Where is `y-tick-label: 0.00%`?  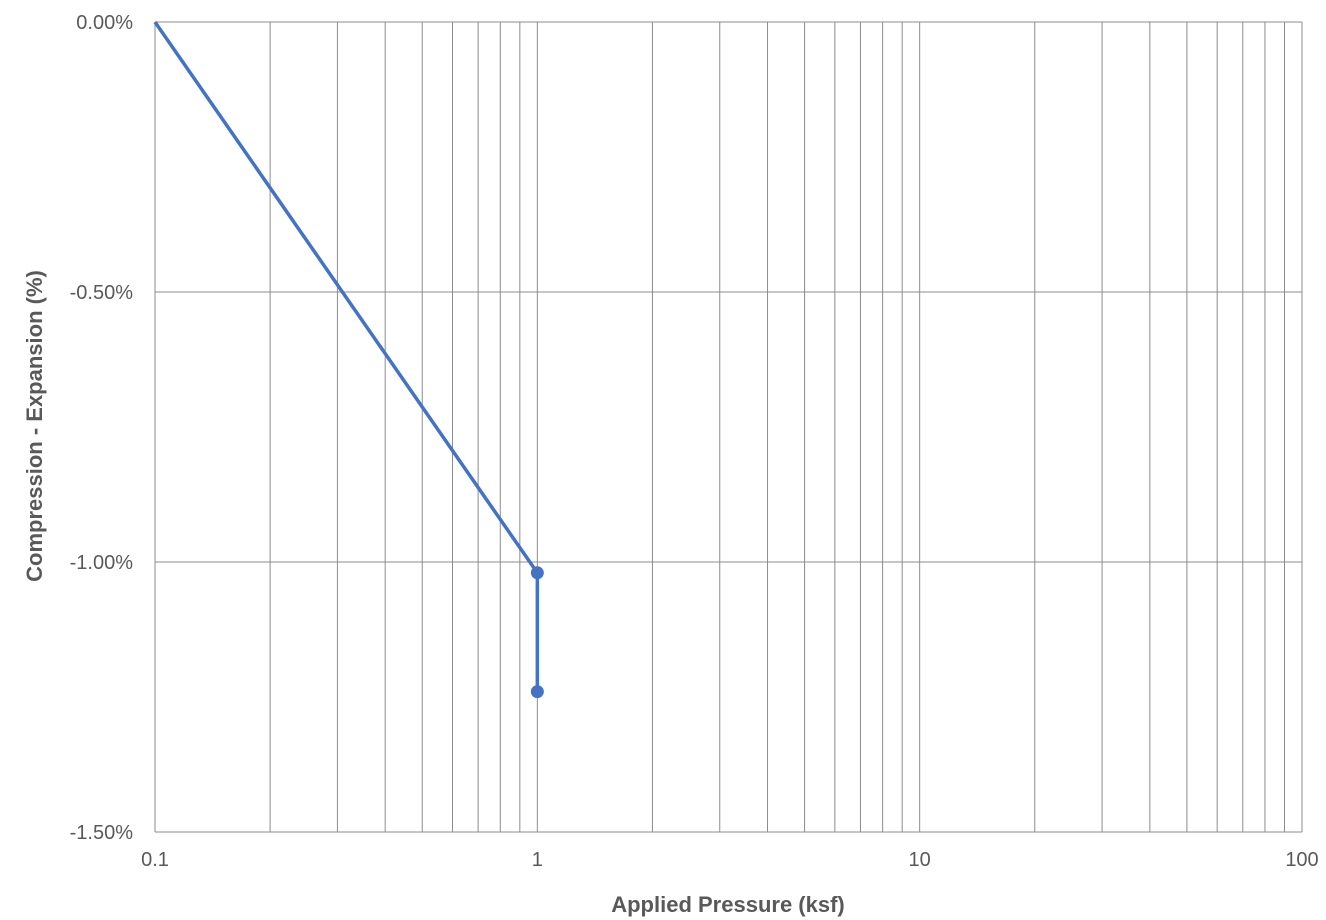 y-tick-label: 0.00% is located at coordinates (104, 23).